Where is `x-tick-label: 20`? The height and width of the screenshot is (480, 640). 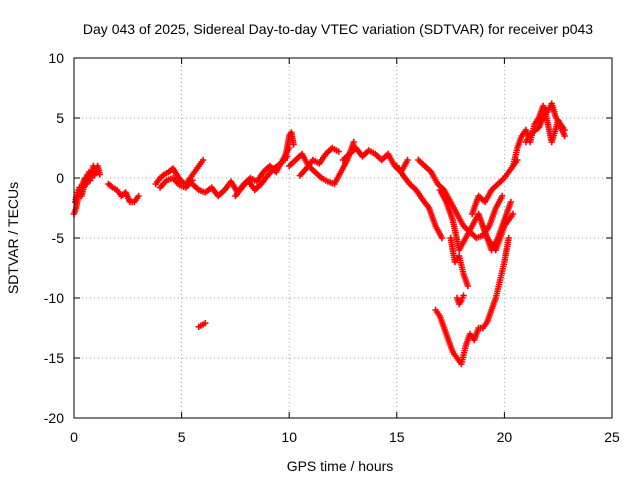 x-tick-label: 20 is located at coordinates (505, 437).